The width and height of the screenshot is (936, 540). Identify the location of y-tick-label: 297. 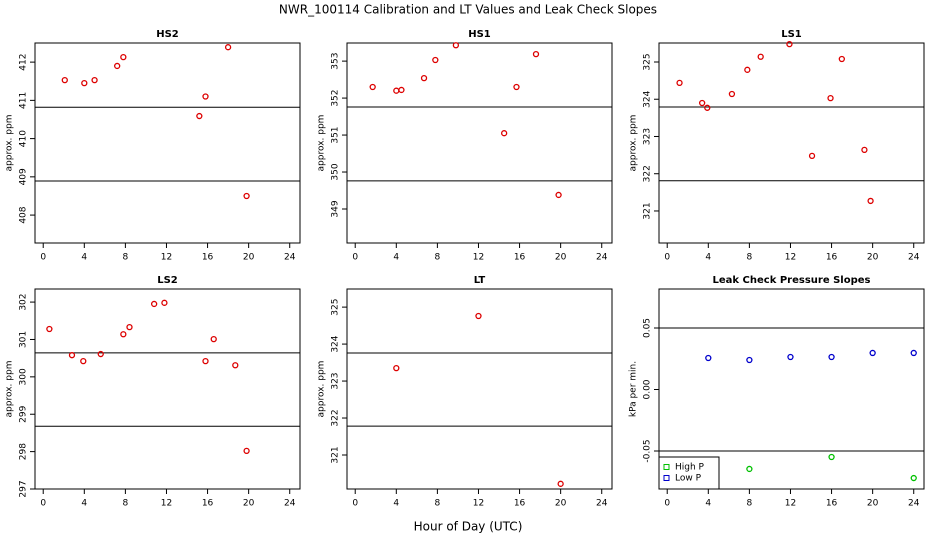
(24, 488).